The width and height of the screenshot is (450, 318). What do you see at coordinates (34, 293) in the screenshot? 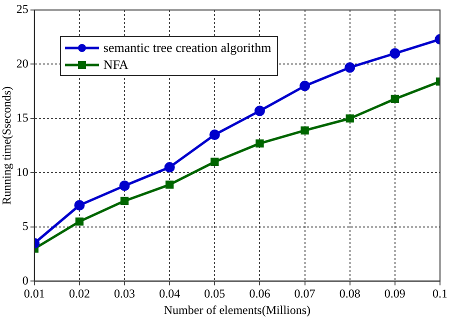
I see `x-tick-label: 0.01` at bounding box center [34, 293].